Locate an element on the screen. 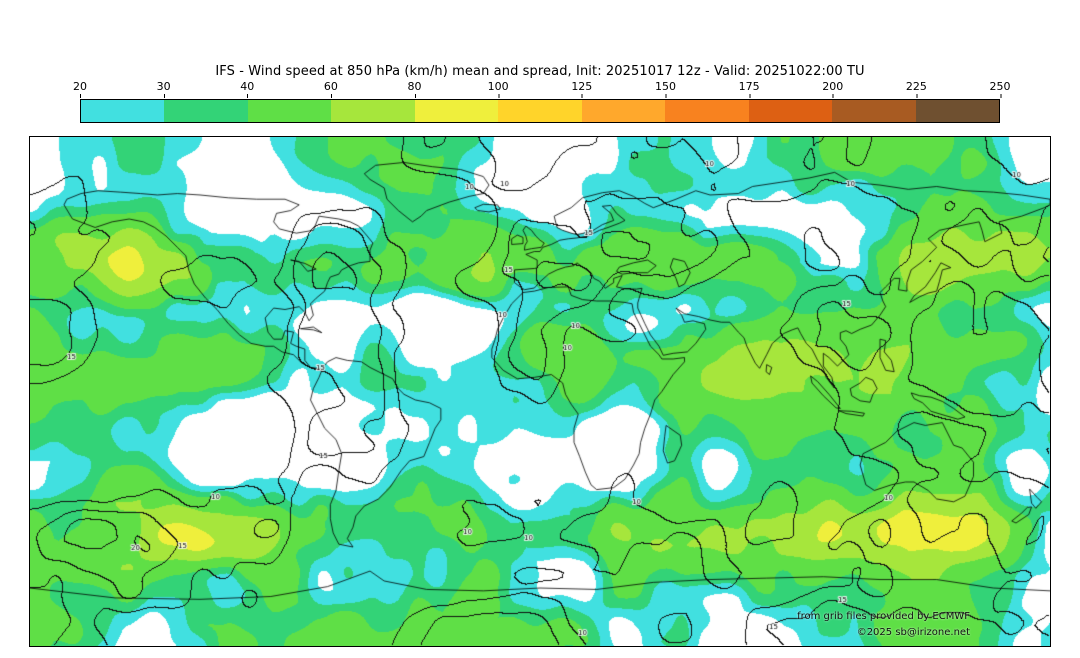 The image size is (1080, 658). colorbar-tick-label: 150 is located at coordinates (665, 89).